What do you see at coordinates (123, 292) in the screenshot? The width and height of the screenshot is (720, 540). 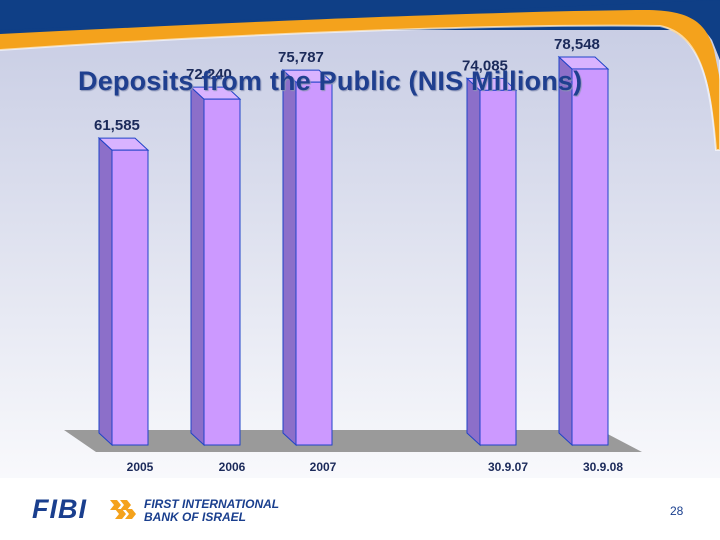 I see `bar-2005` at bounding box center [123, 292].